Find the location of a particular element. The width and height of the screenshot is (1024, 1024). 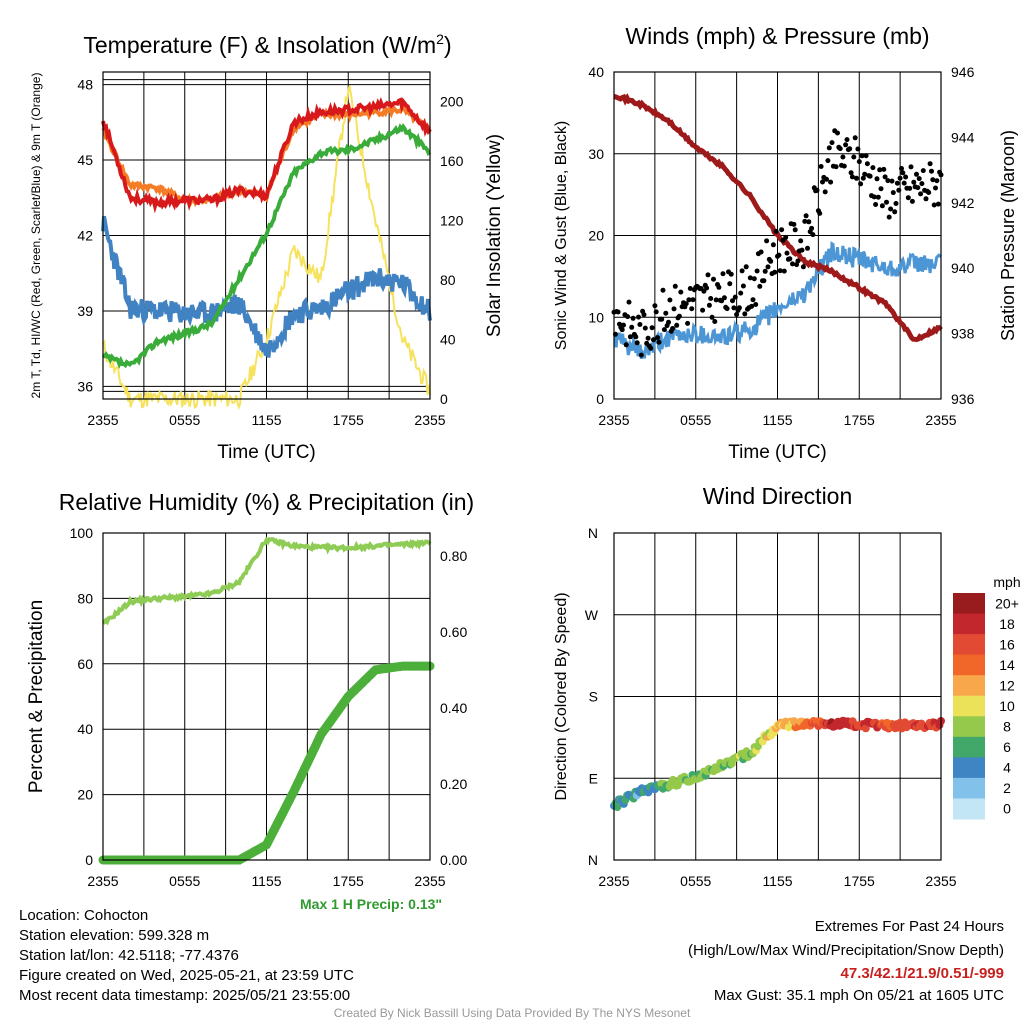

y-tick-label: 48 is located at coordinates (85, 85).